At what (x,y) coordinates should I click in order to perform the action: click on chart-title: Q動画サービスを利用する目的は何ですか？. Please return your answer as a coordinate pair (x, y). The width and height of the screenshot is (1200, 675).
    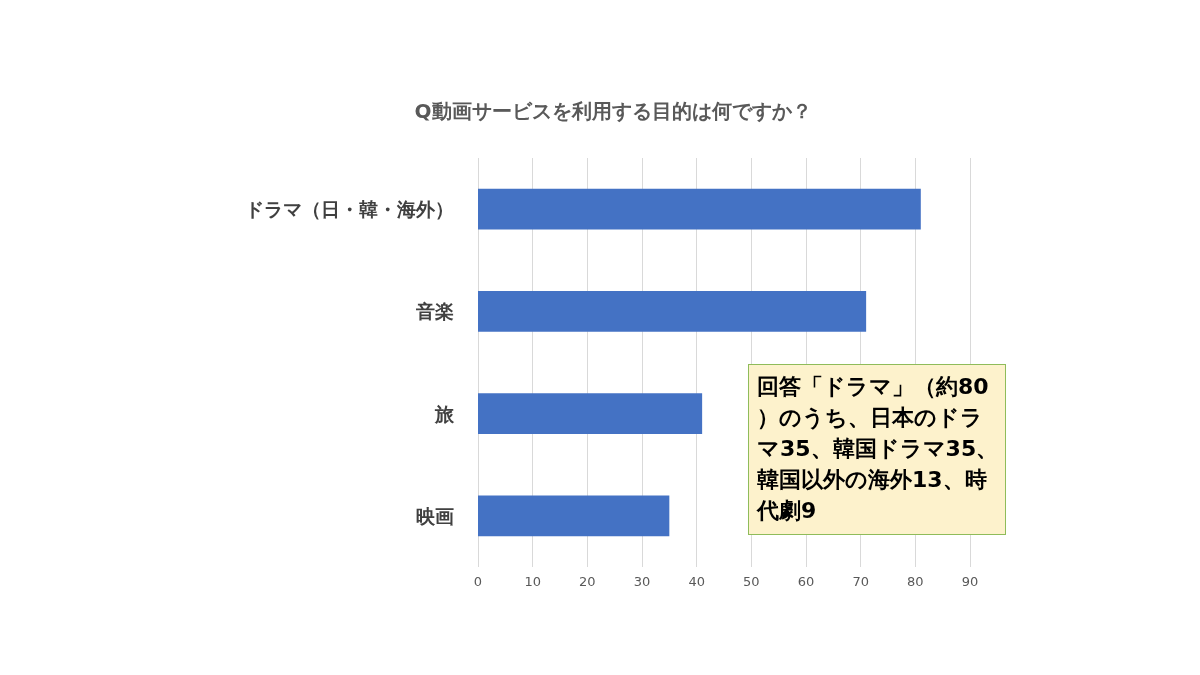
    Looking at the image, I should click on (613, 111).